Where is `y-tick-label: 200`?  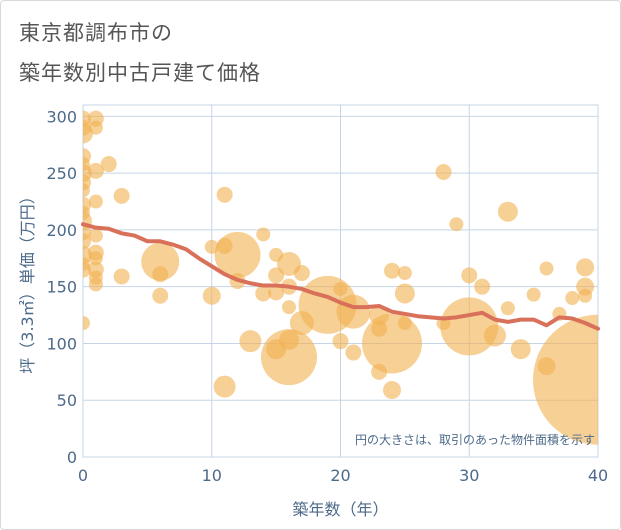
y-tick-label: 200 is located at coordinates (61, 230).